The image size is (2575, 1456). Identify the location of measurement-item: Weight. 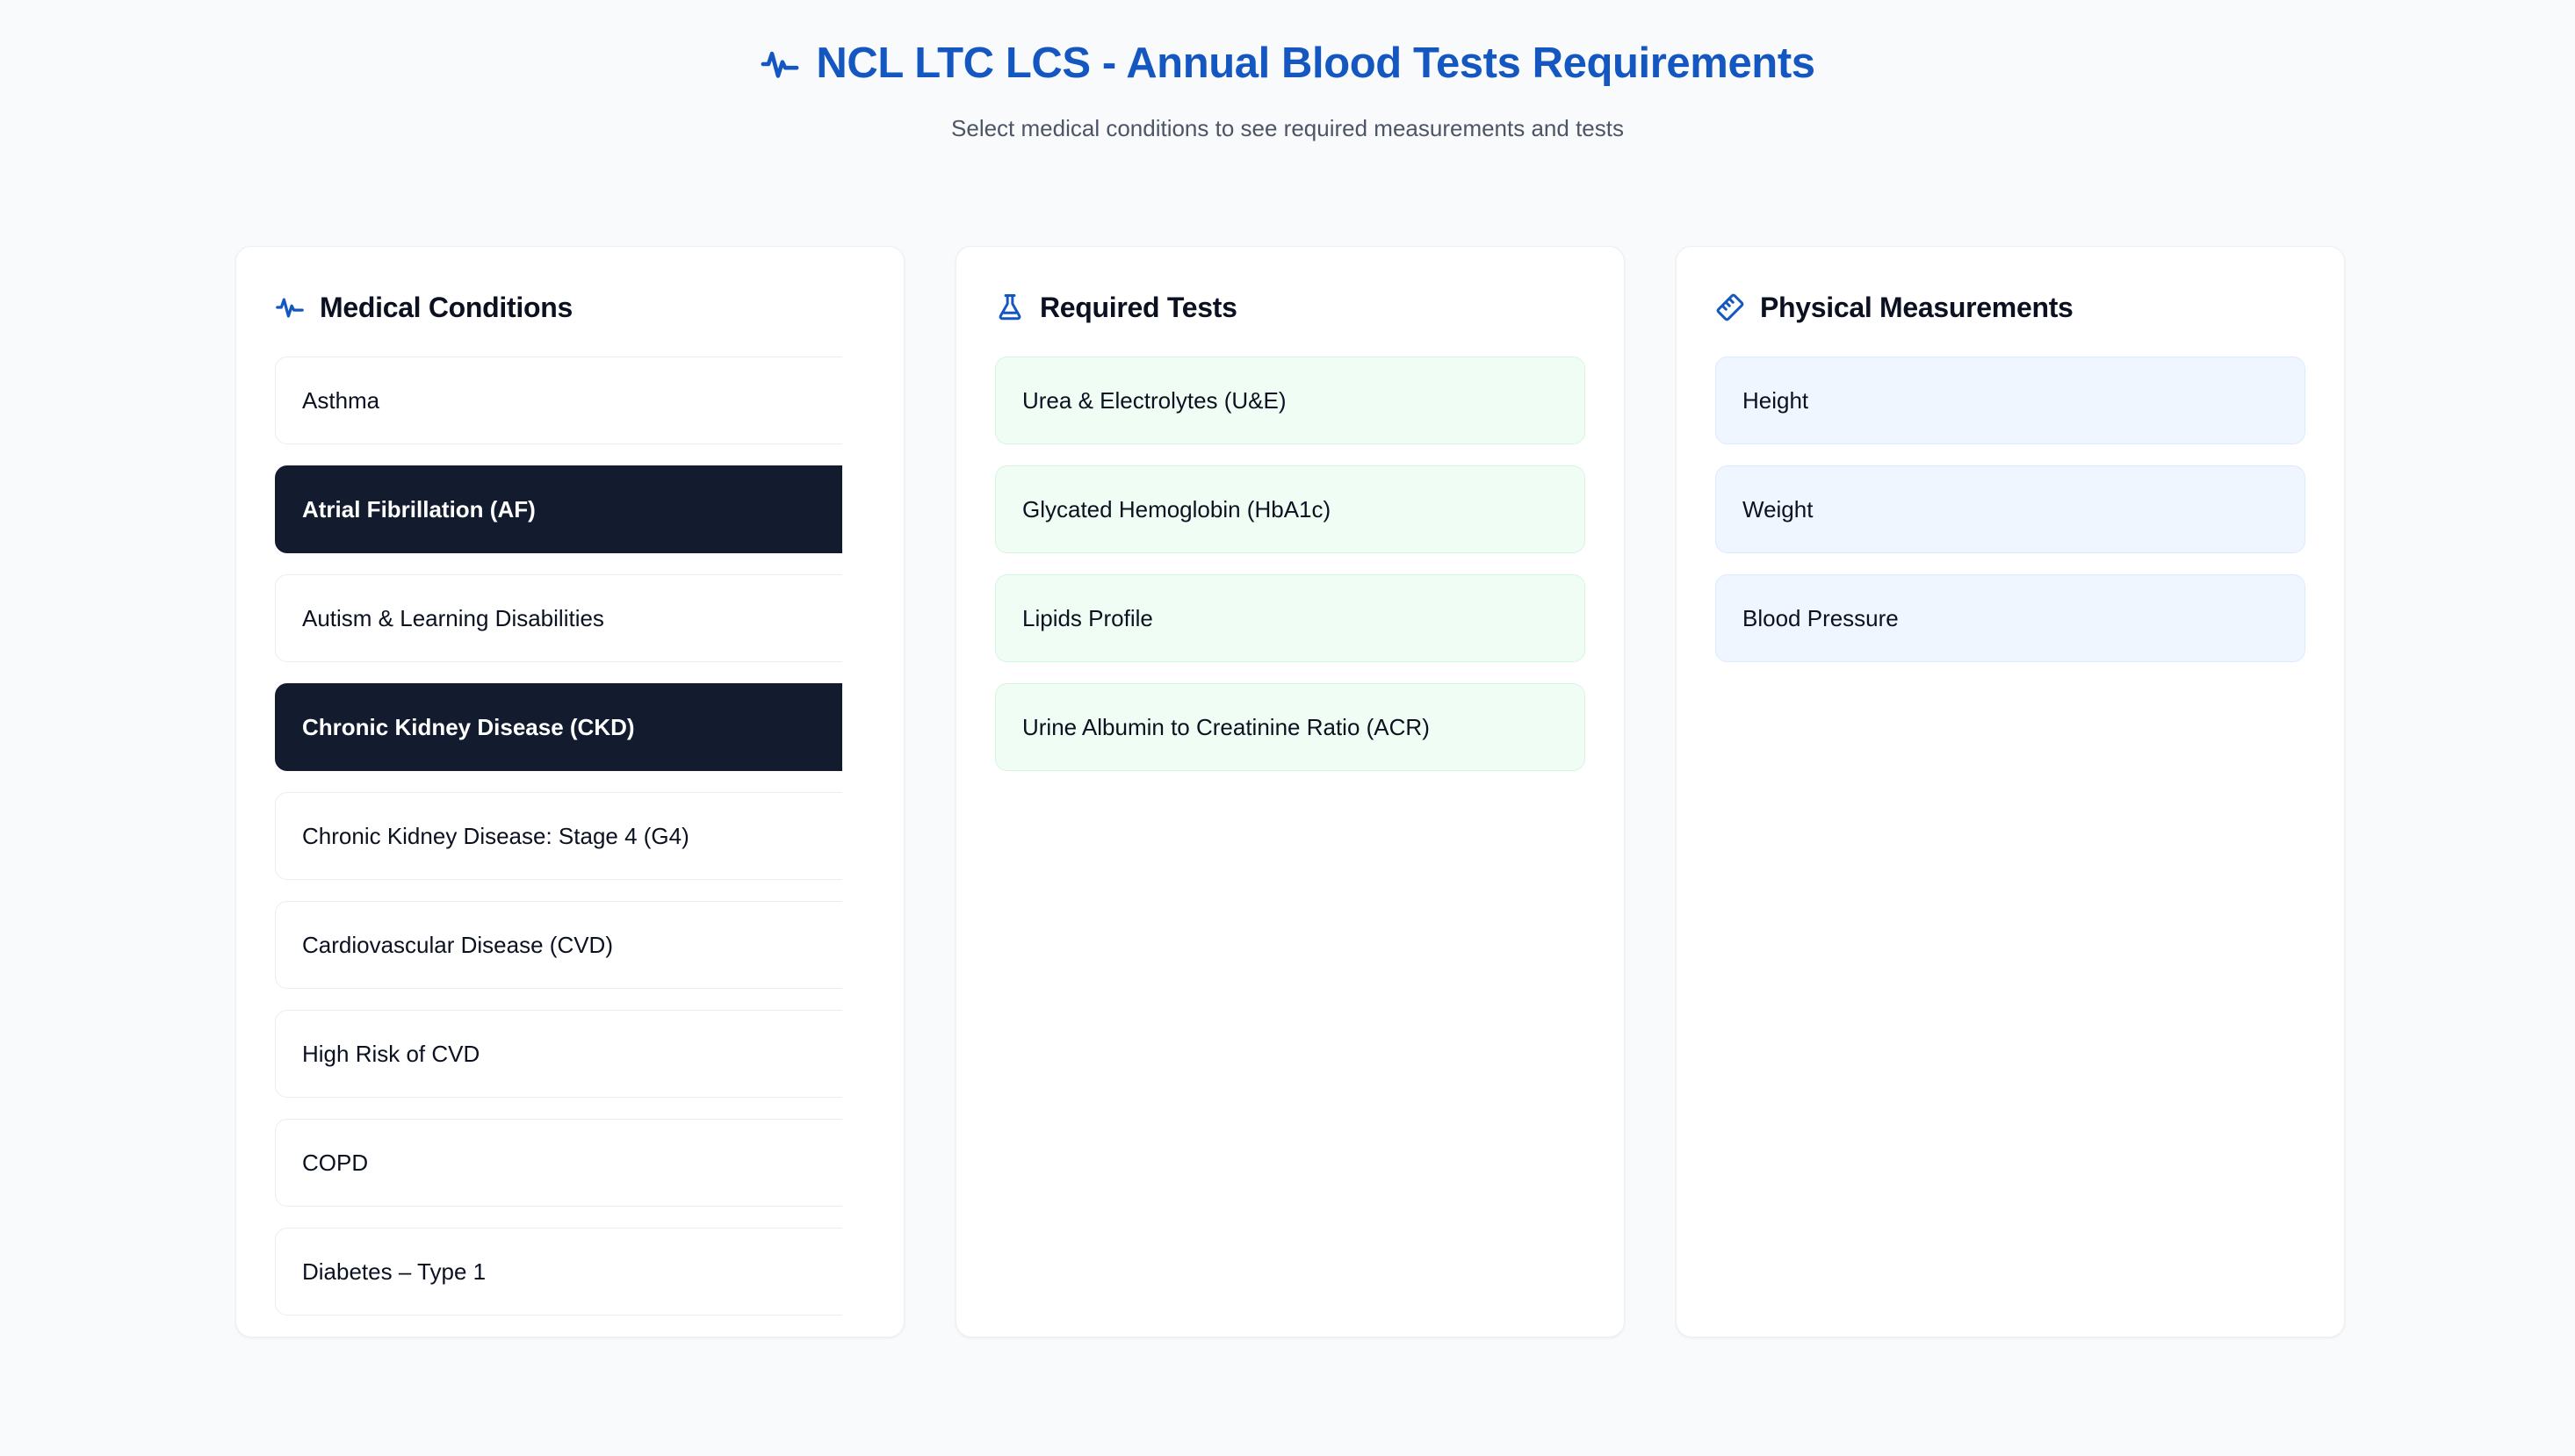
(2010, 509).